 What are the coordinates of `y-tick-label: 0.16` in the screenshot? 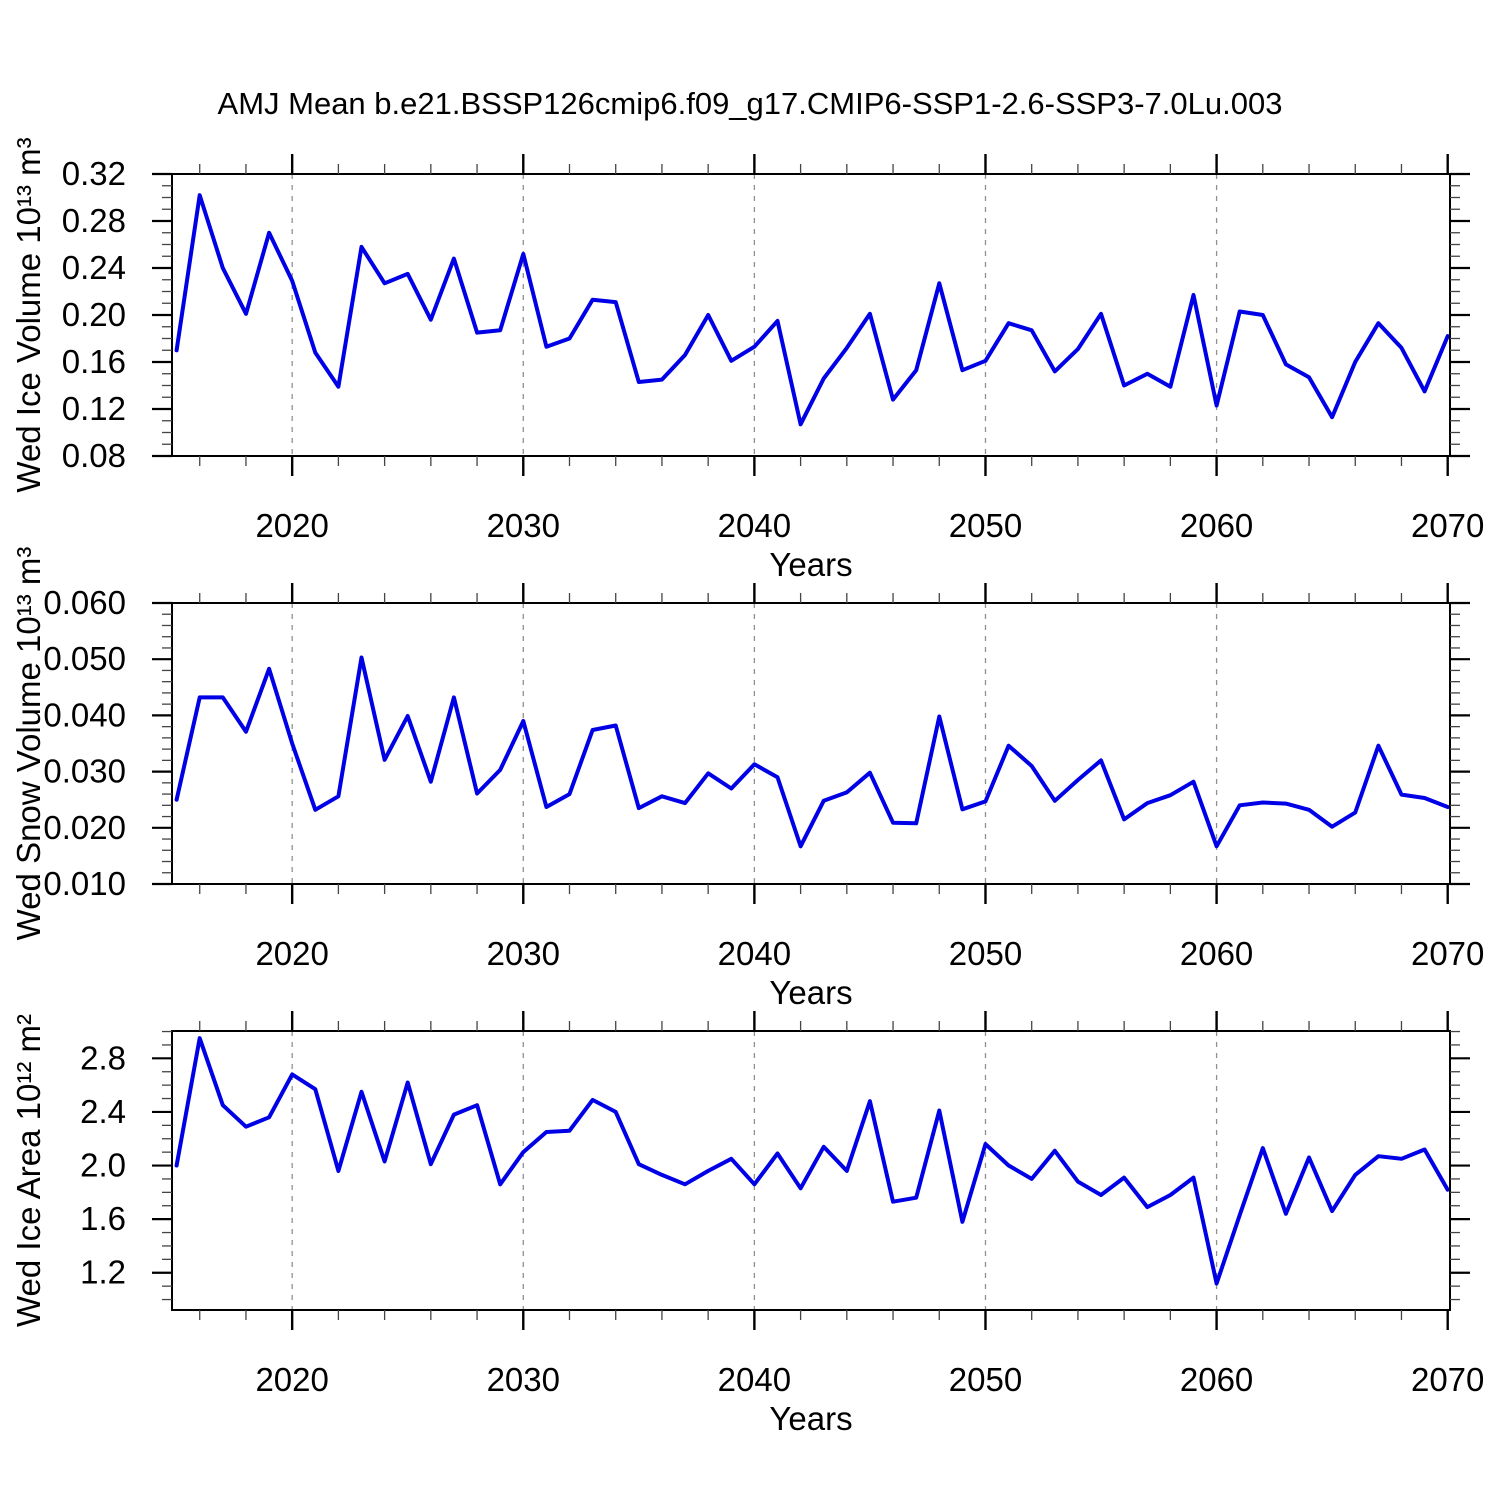 It's located at (94, 361).